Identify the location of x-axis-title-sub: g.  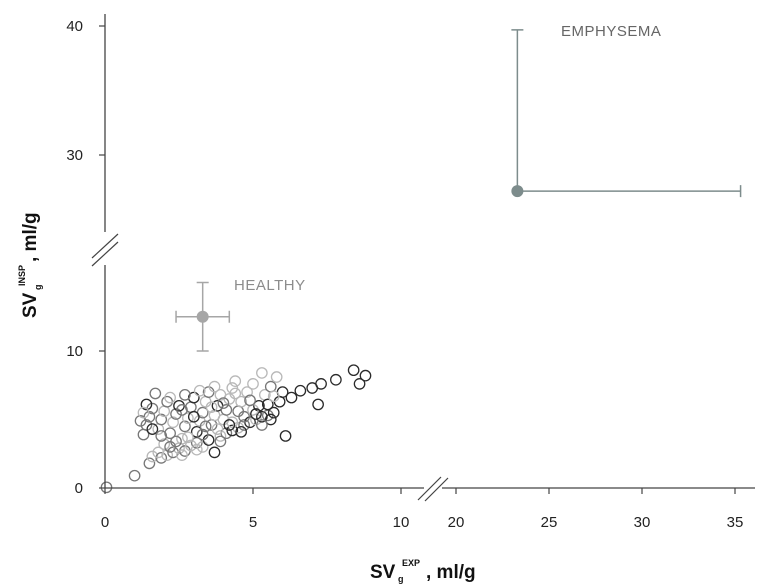
(401, 579).